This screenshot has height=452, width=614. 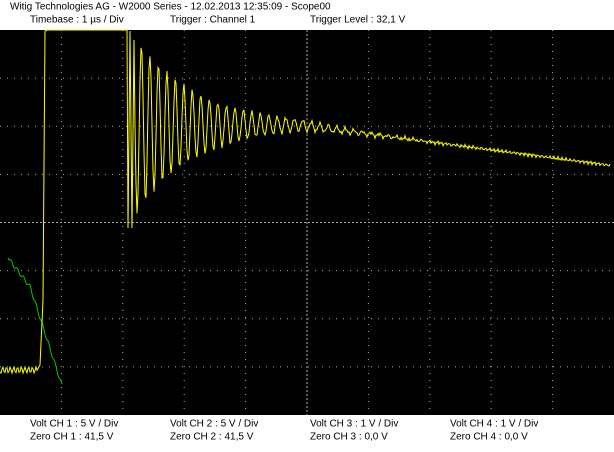 I want to click on zero-label: Zero CH 2 : 41,5 V, so click(x=212, y=437).